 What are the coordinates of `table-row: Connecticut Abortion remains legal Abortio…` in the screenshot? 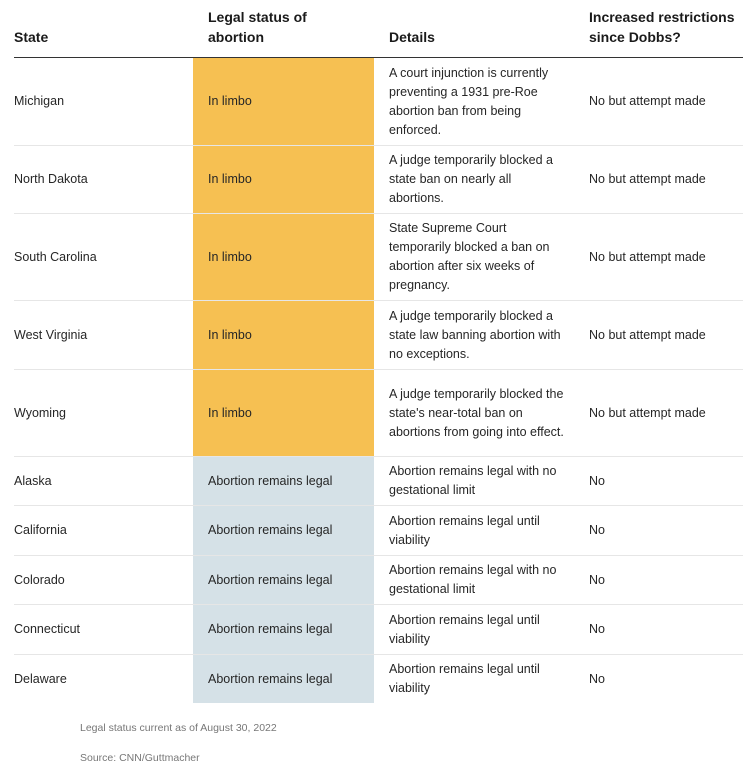 It's located at (378, 630).